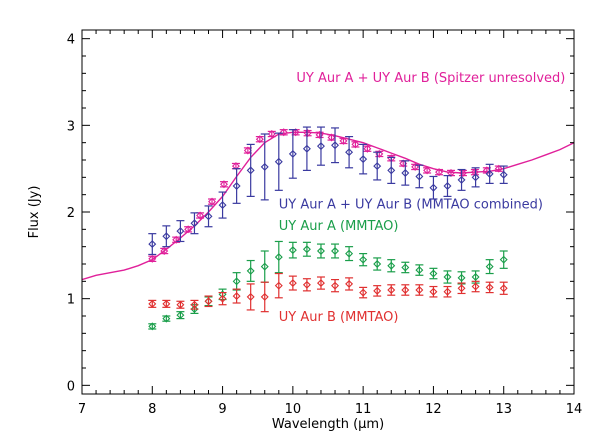 This screenshot has height=441, width=598. What do you see at coordinates (71, 300) in the screenshot?
I see `y-tick-label: 1` at bounding box center [71, 300].